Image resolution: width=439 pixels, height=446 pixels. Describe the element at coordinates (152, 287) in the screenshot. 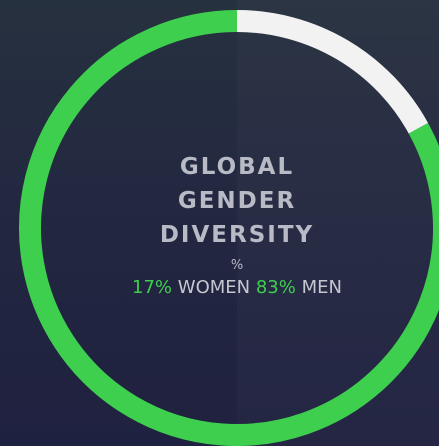

I see `value-label: 17%` at that location.